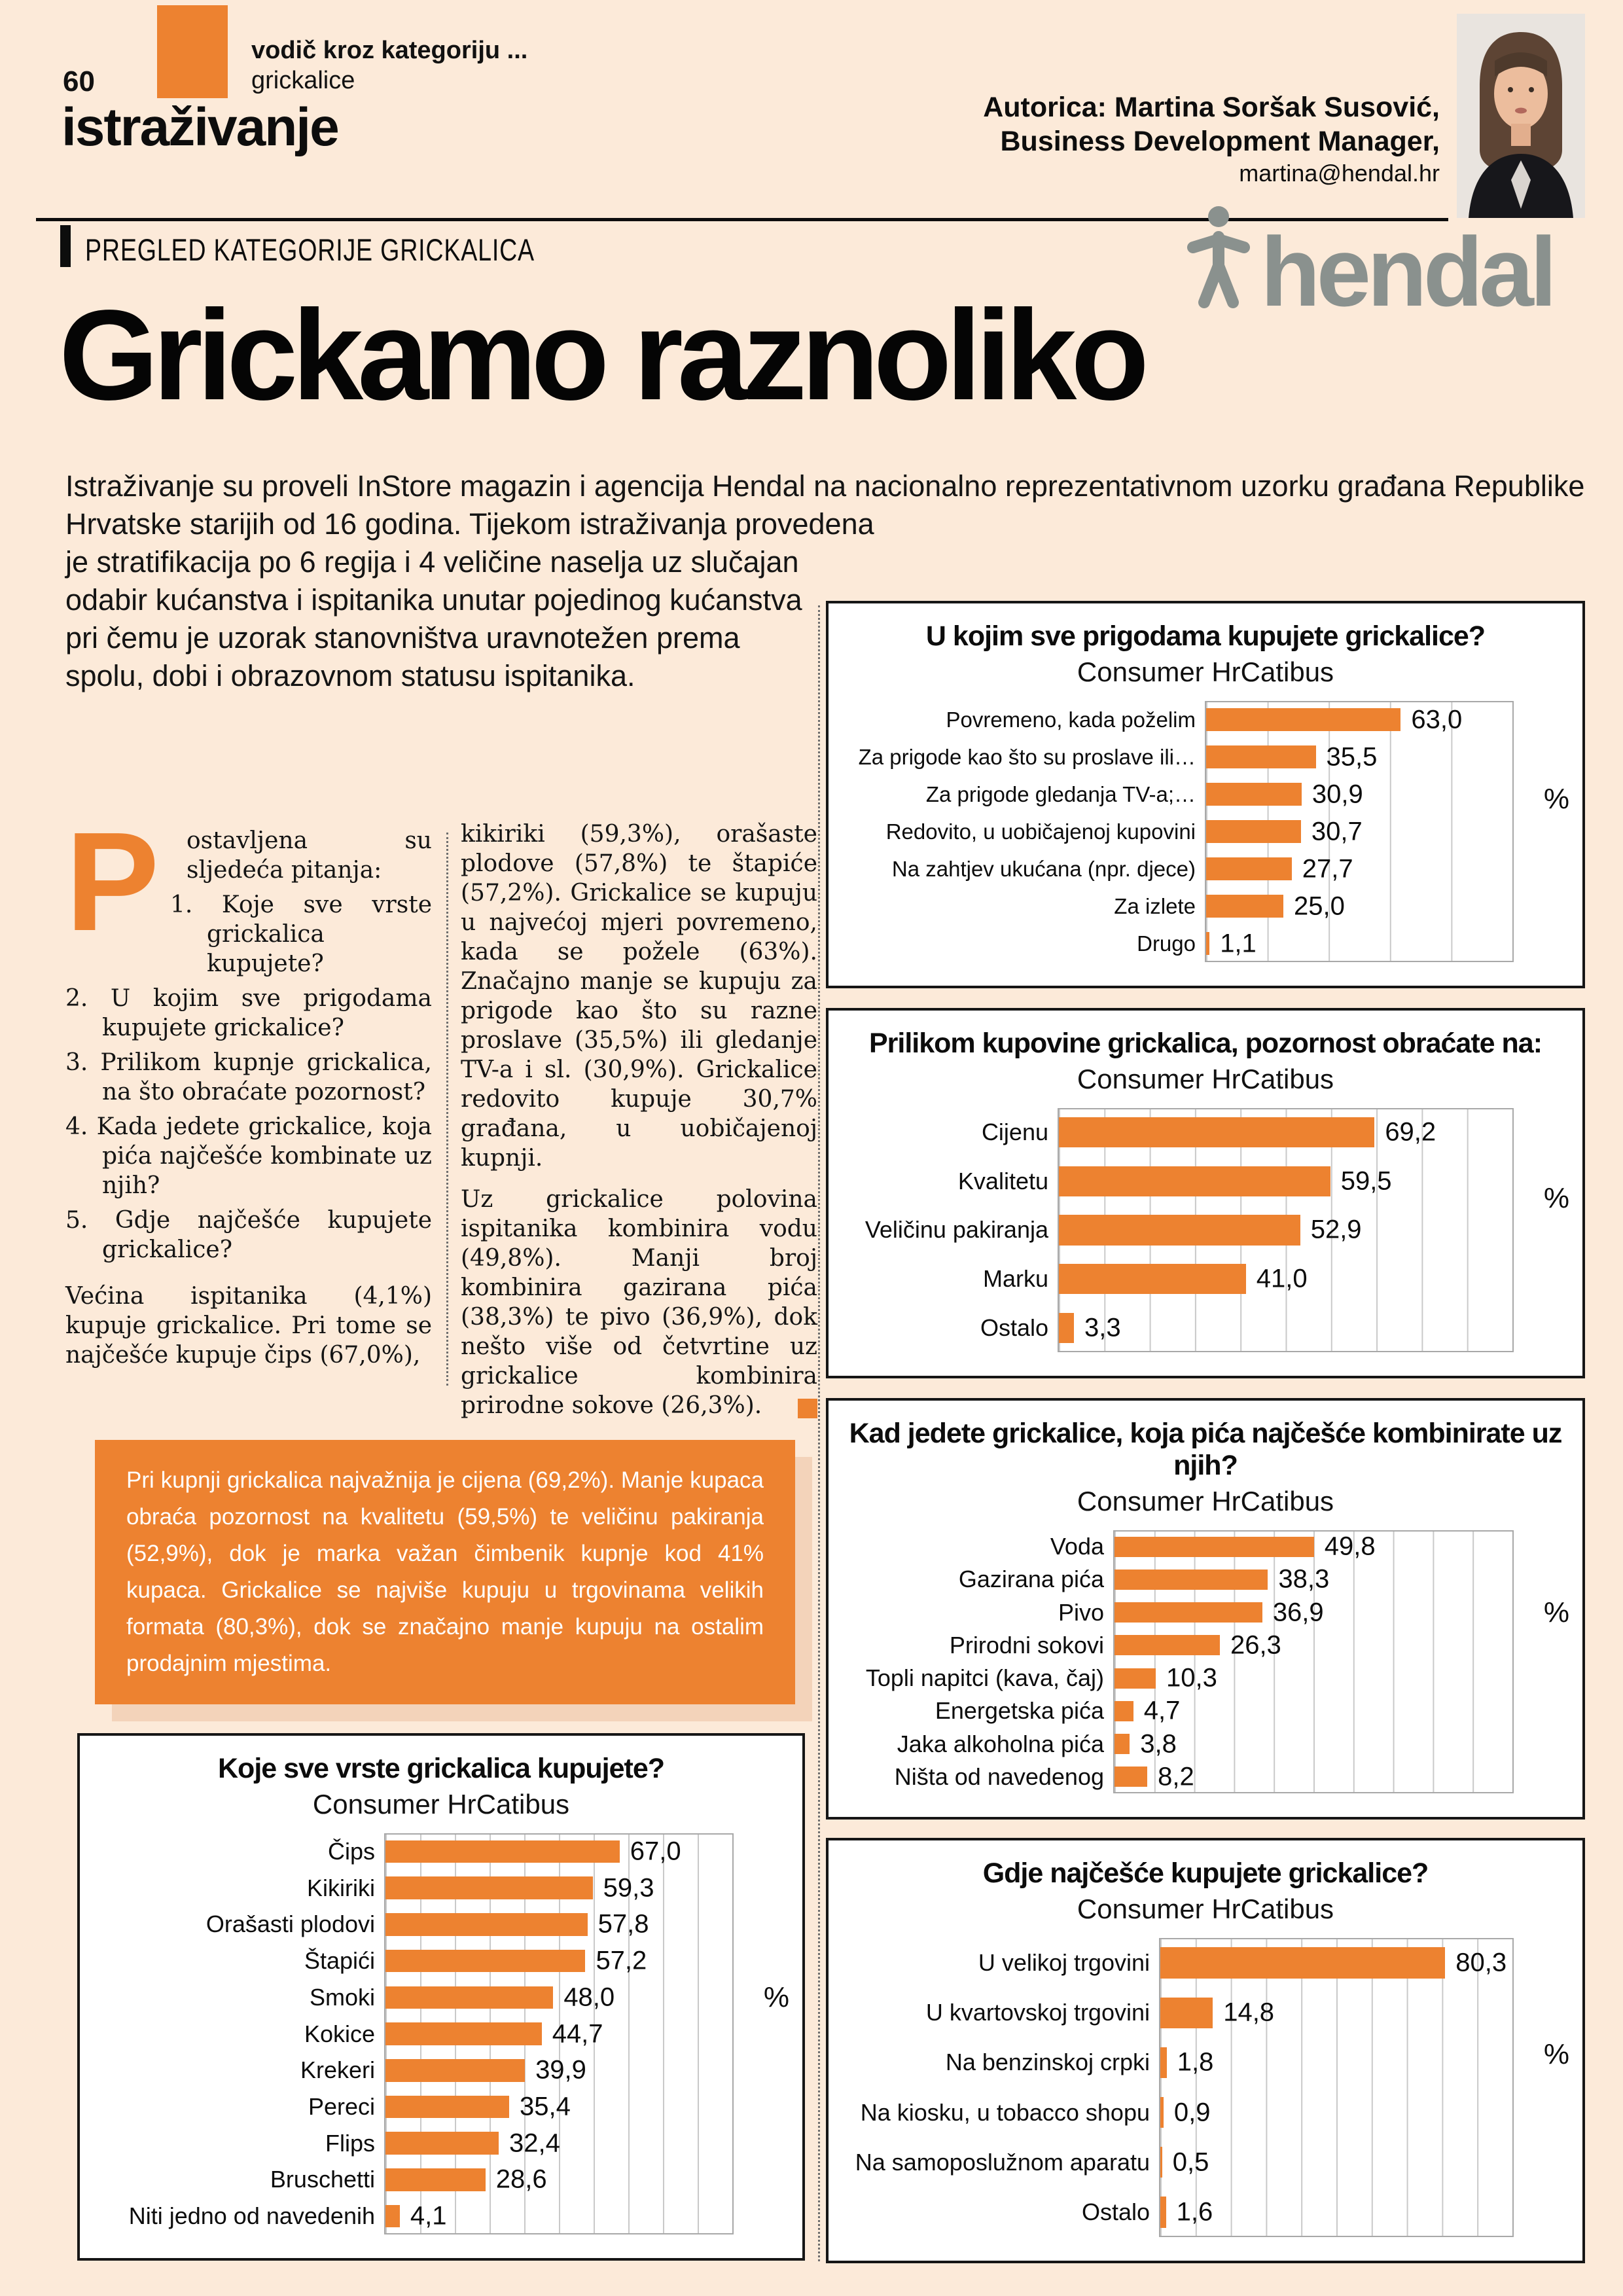 This screenshot has width=1623, height=2296. I want to click on bar-category-label: Čips, so click(351, 1851).